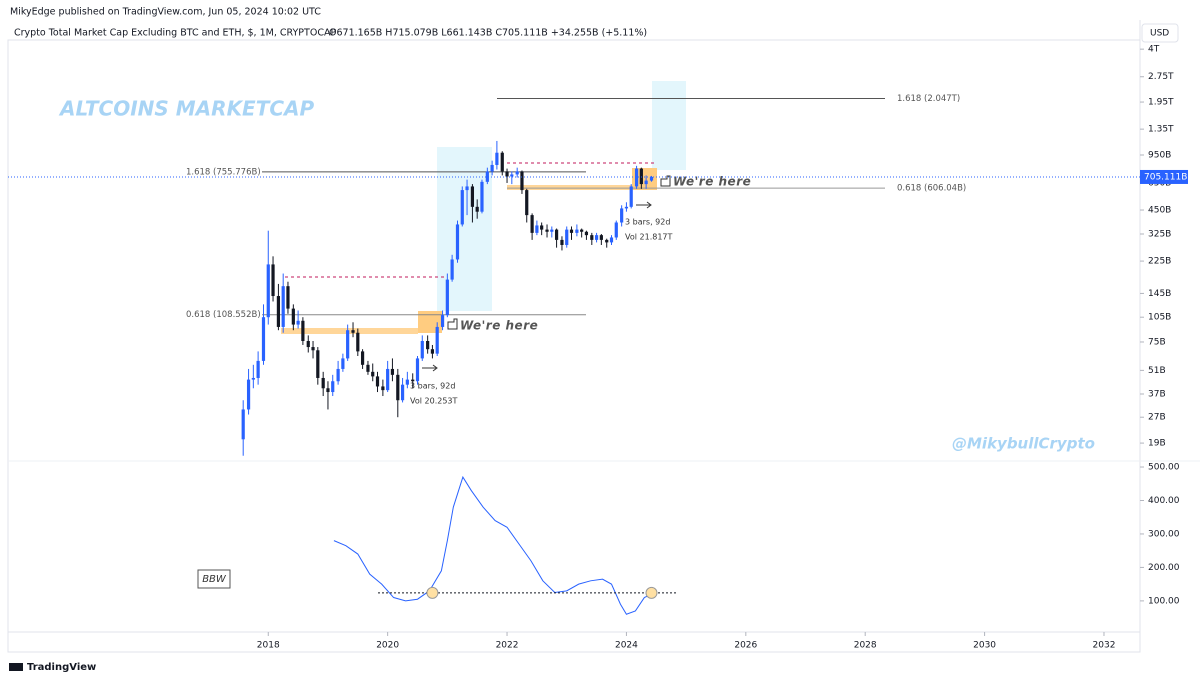  Describe the element at coordinates (1104, 646) in the screenshot. I see `x-tick-label: 2032` at that location.